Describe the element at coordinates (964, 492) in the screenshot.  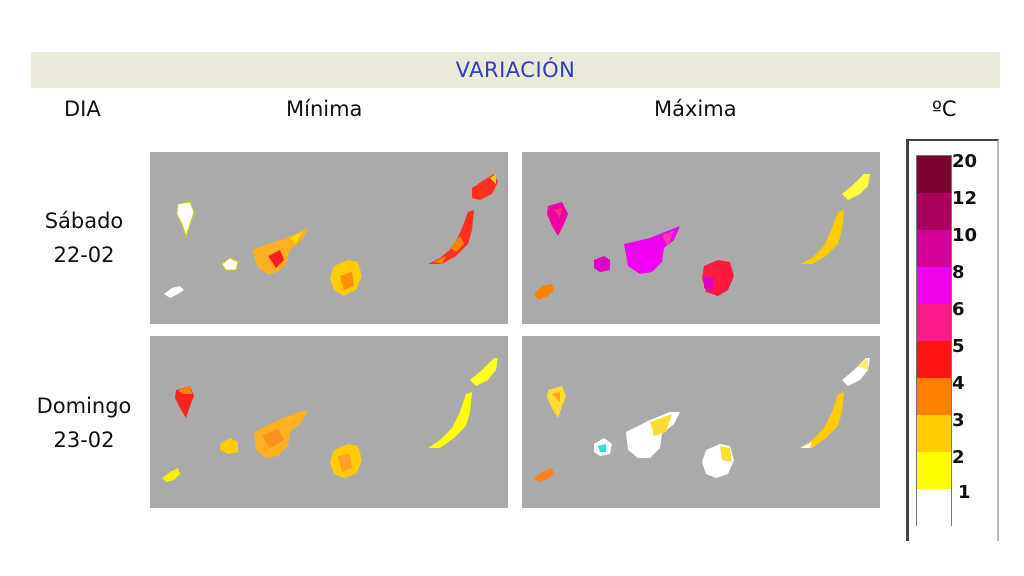
I see `legend-label-1: 1` at that location.